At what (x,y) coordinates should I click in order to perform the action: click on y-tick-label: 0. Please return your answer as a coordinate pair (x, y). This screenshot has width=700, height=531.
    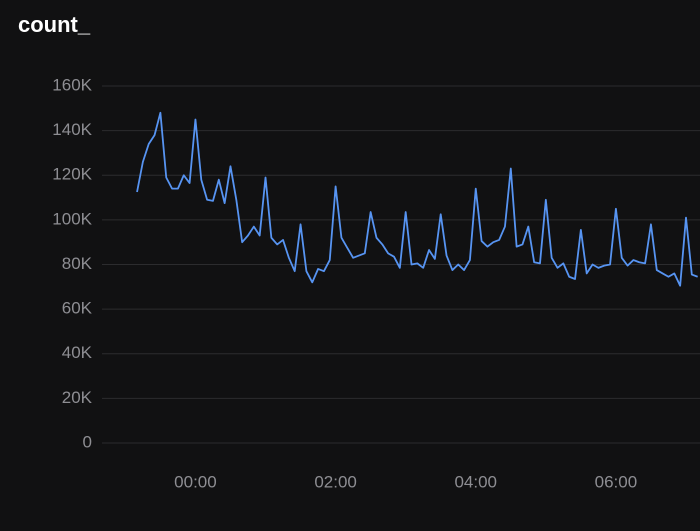
    Looking at the image, I should click on (87, 441).